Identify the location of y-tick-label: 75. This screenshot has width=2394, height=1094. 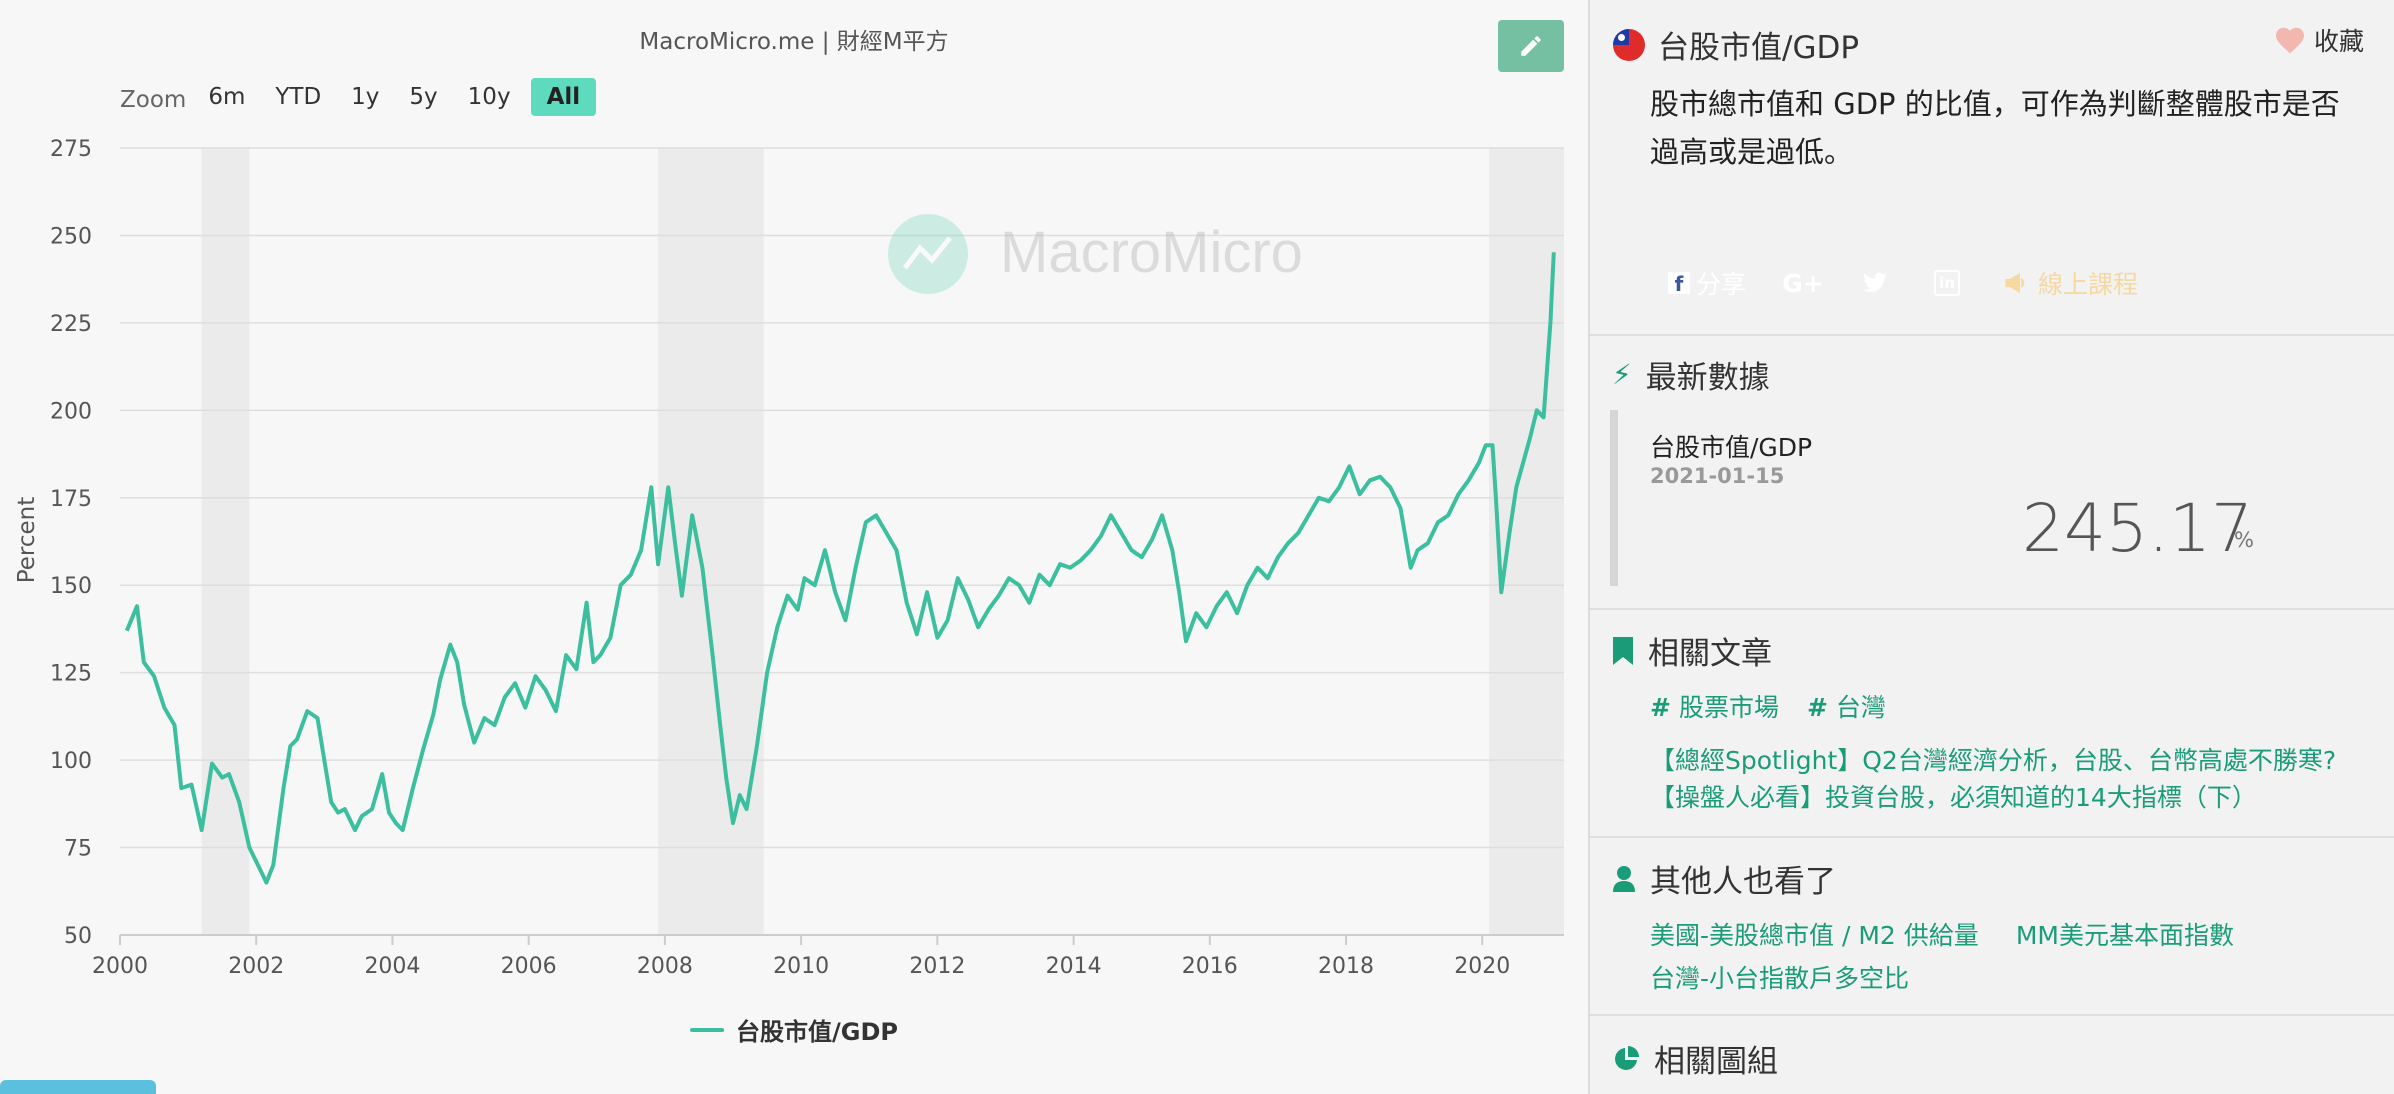
(78, 849).